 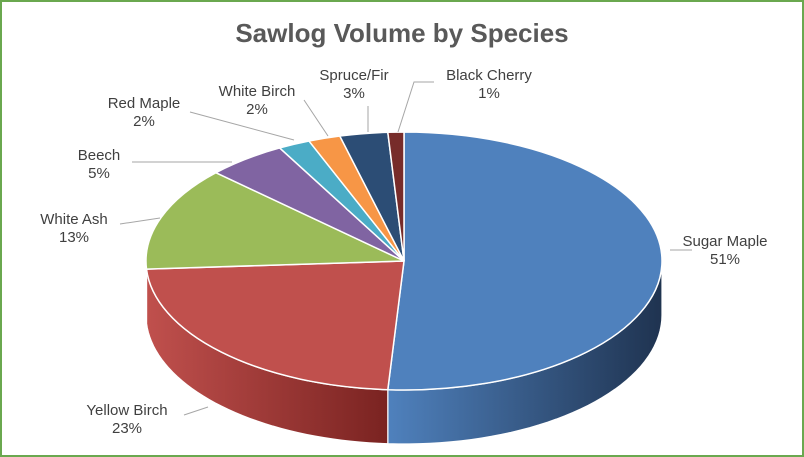 What do you see at coordinates (144, 121) in the screenshot?
I see `label-pct-red-maple: 2%` at bounding box center [144, 121].